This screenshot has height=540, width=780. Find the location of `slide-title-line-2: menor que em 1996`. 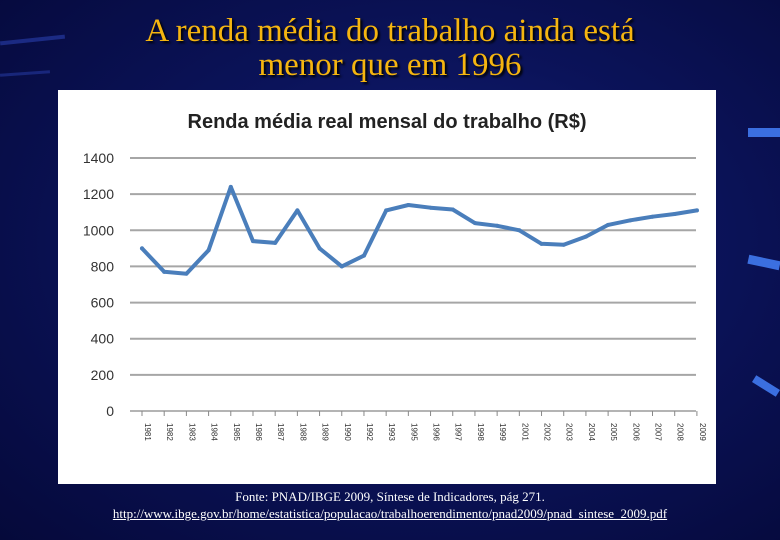

slide-title-line-2: menor que em 1996 is located at coordinates (390, 65).